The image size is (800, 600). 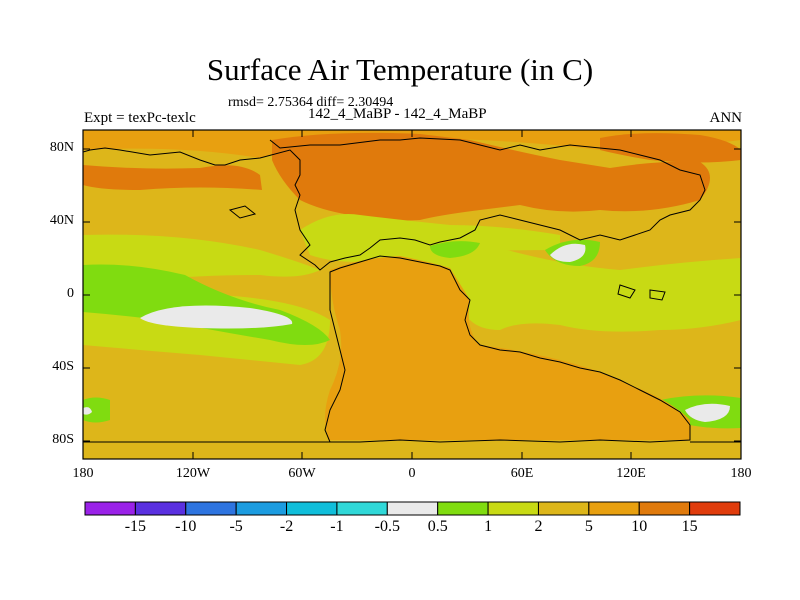 I want to click on coastline-islands, so click(x=447, y=253).